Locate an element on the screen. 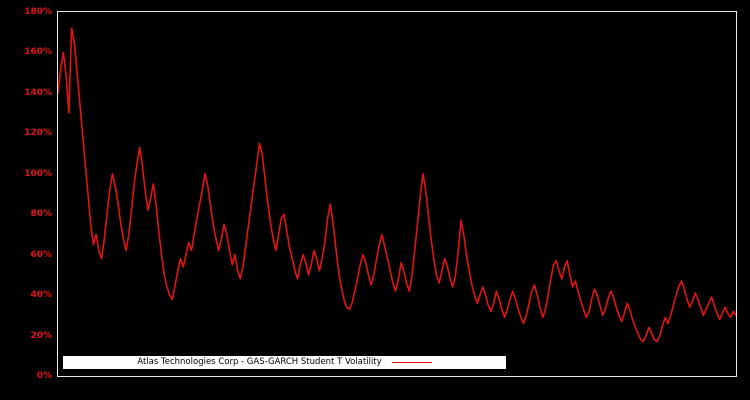 This screenshot has width=750, height=400. y-tick-label: 160% is located at coordinates (38, 52).